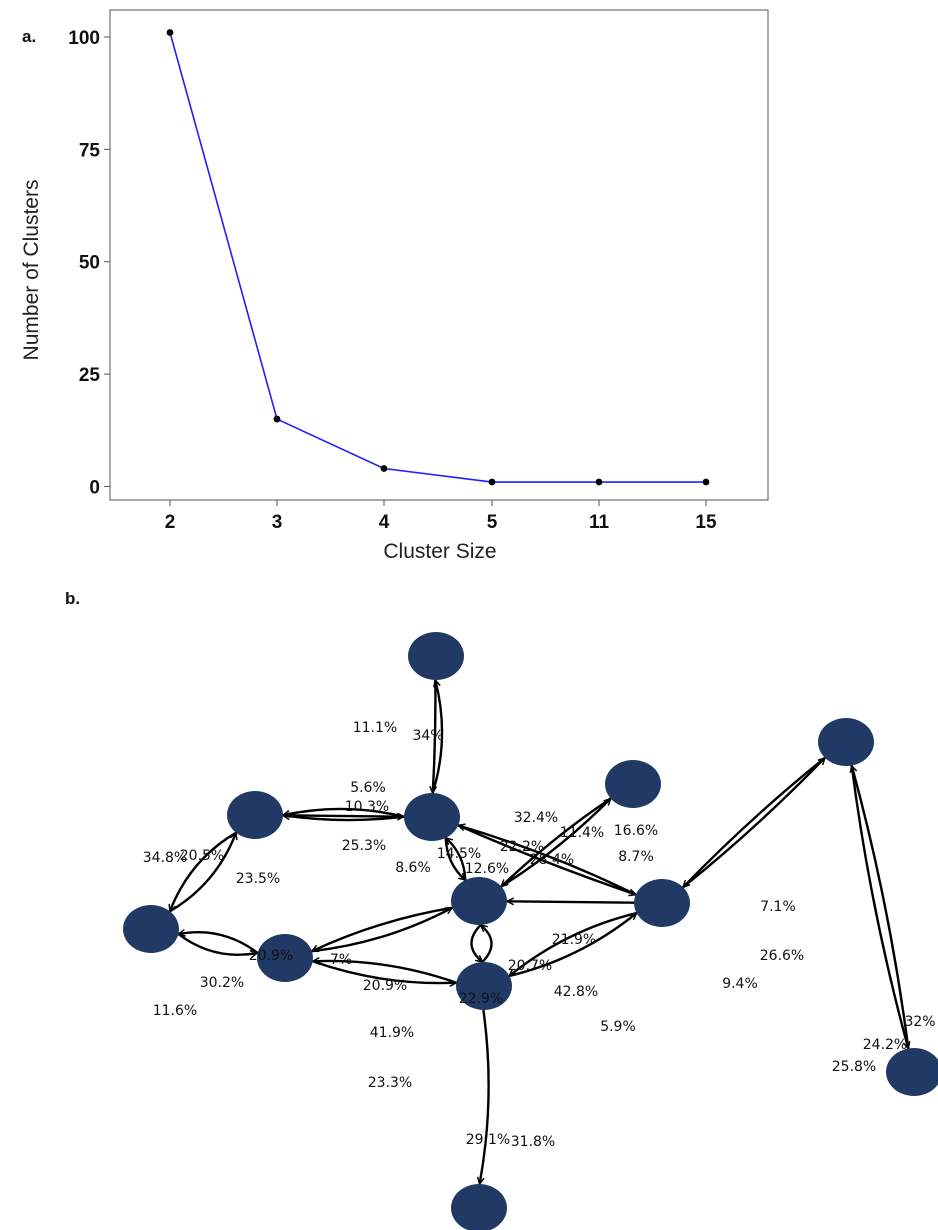  Describe the element at coordinates (574, 940) in the screenshot. I see `edge-percent-label: 21.9%` at that location.